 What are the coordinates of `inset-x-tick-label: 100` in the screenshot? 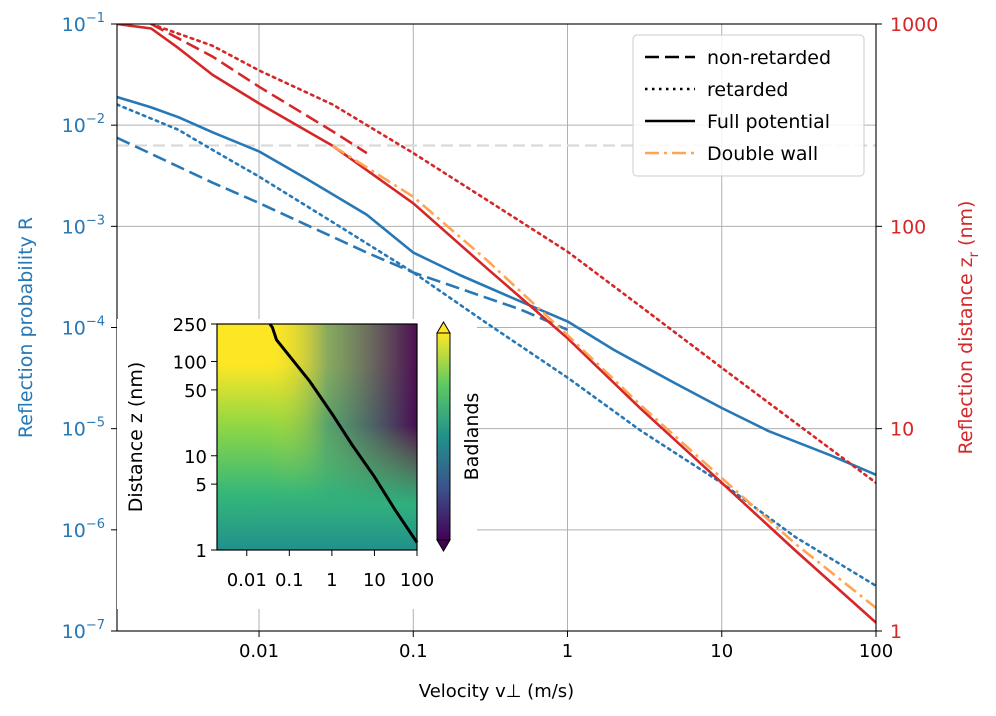 It's located at (417, 580).